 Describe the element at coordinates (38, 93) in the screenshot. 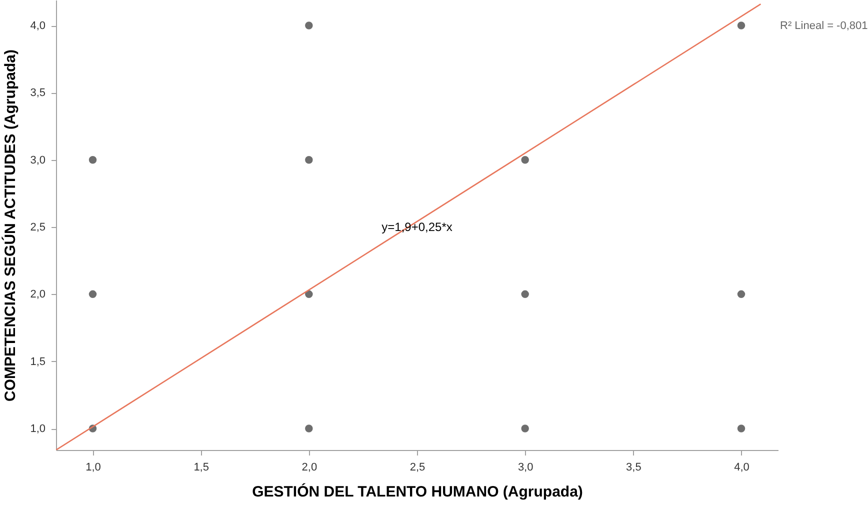

I see `y-tick-label: 3,5` at that location.